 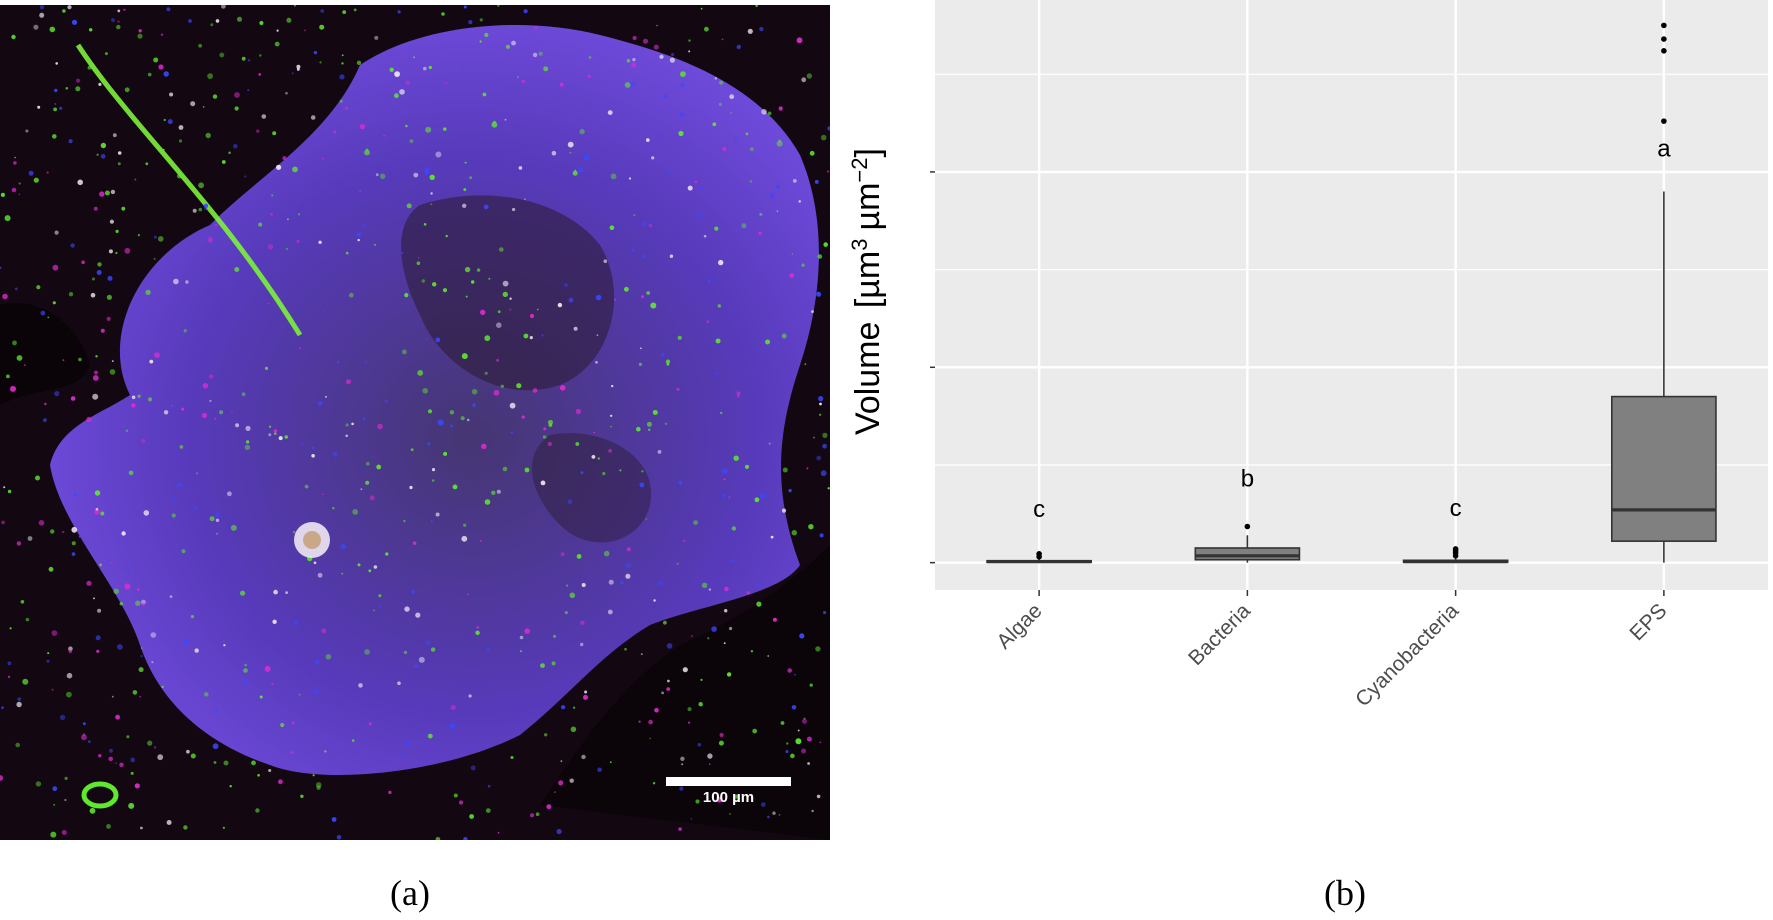 What do you see at coordinates (867, 292) in the screenshot?
I see `y-axis-title-text: Volume [µm3µm−2]` at bounding box center [867, 292].